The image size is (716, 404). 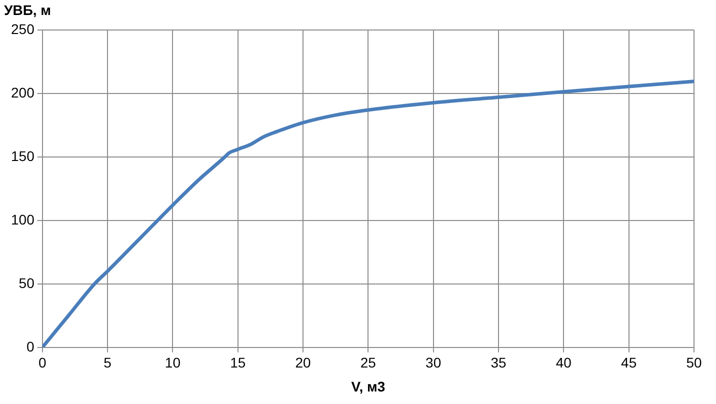 I want to click on x-tick-label: 50, so click(x=694, y=362).